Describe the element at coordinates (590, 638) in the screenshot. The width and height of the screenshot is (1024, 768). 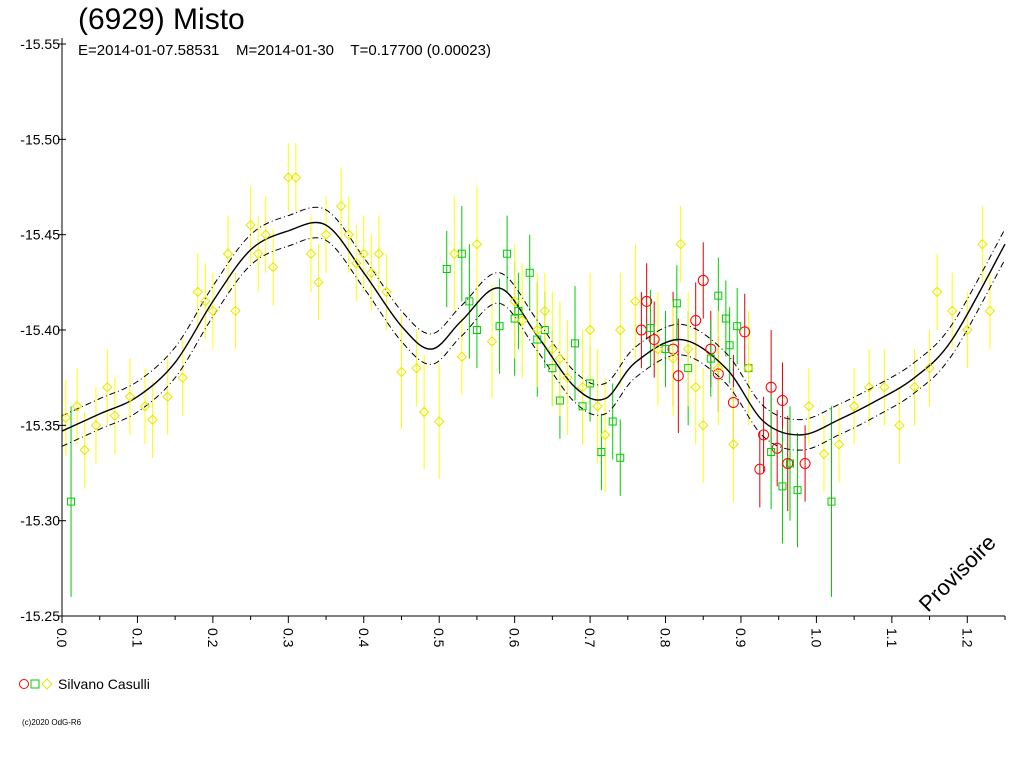
I see `x-tick-label: 0.7` at that location.